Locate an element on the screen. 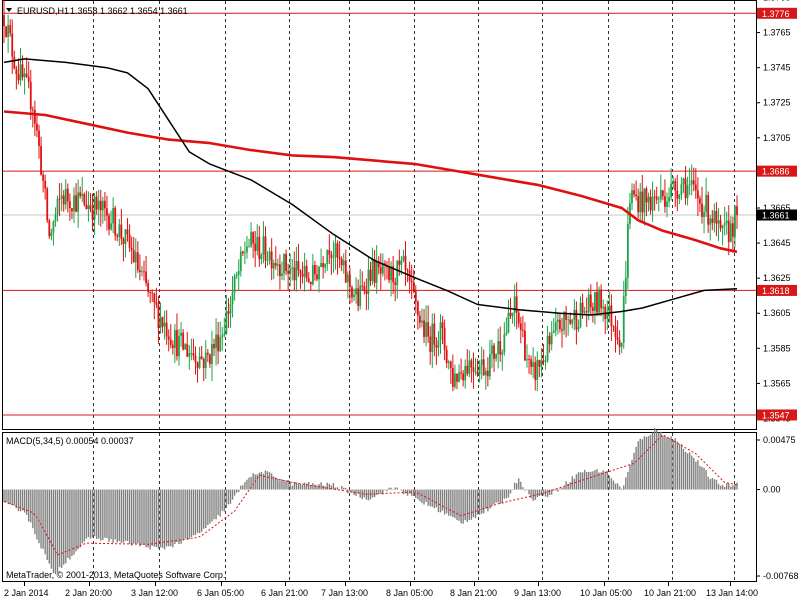  macd-label: MACD(5,34,5) 0.00054 0.00037 is located at coordinates (70, 441).